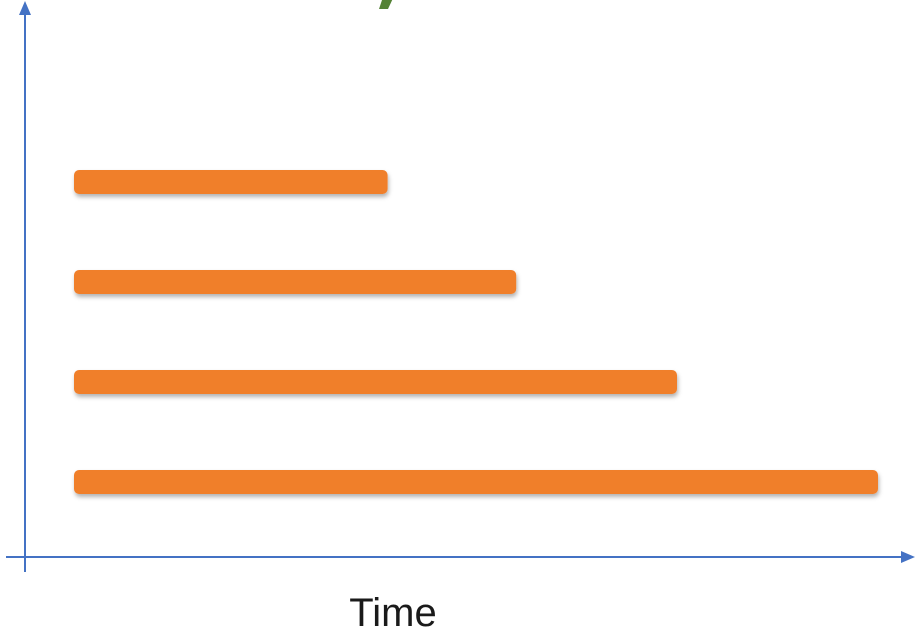  Describe the element at coordinates (392, 613) in the screenshot. I see `x-axis-label: Time` at that location.